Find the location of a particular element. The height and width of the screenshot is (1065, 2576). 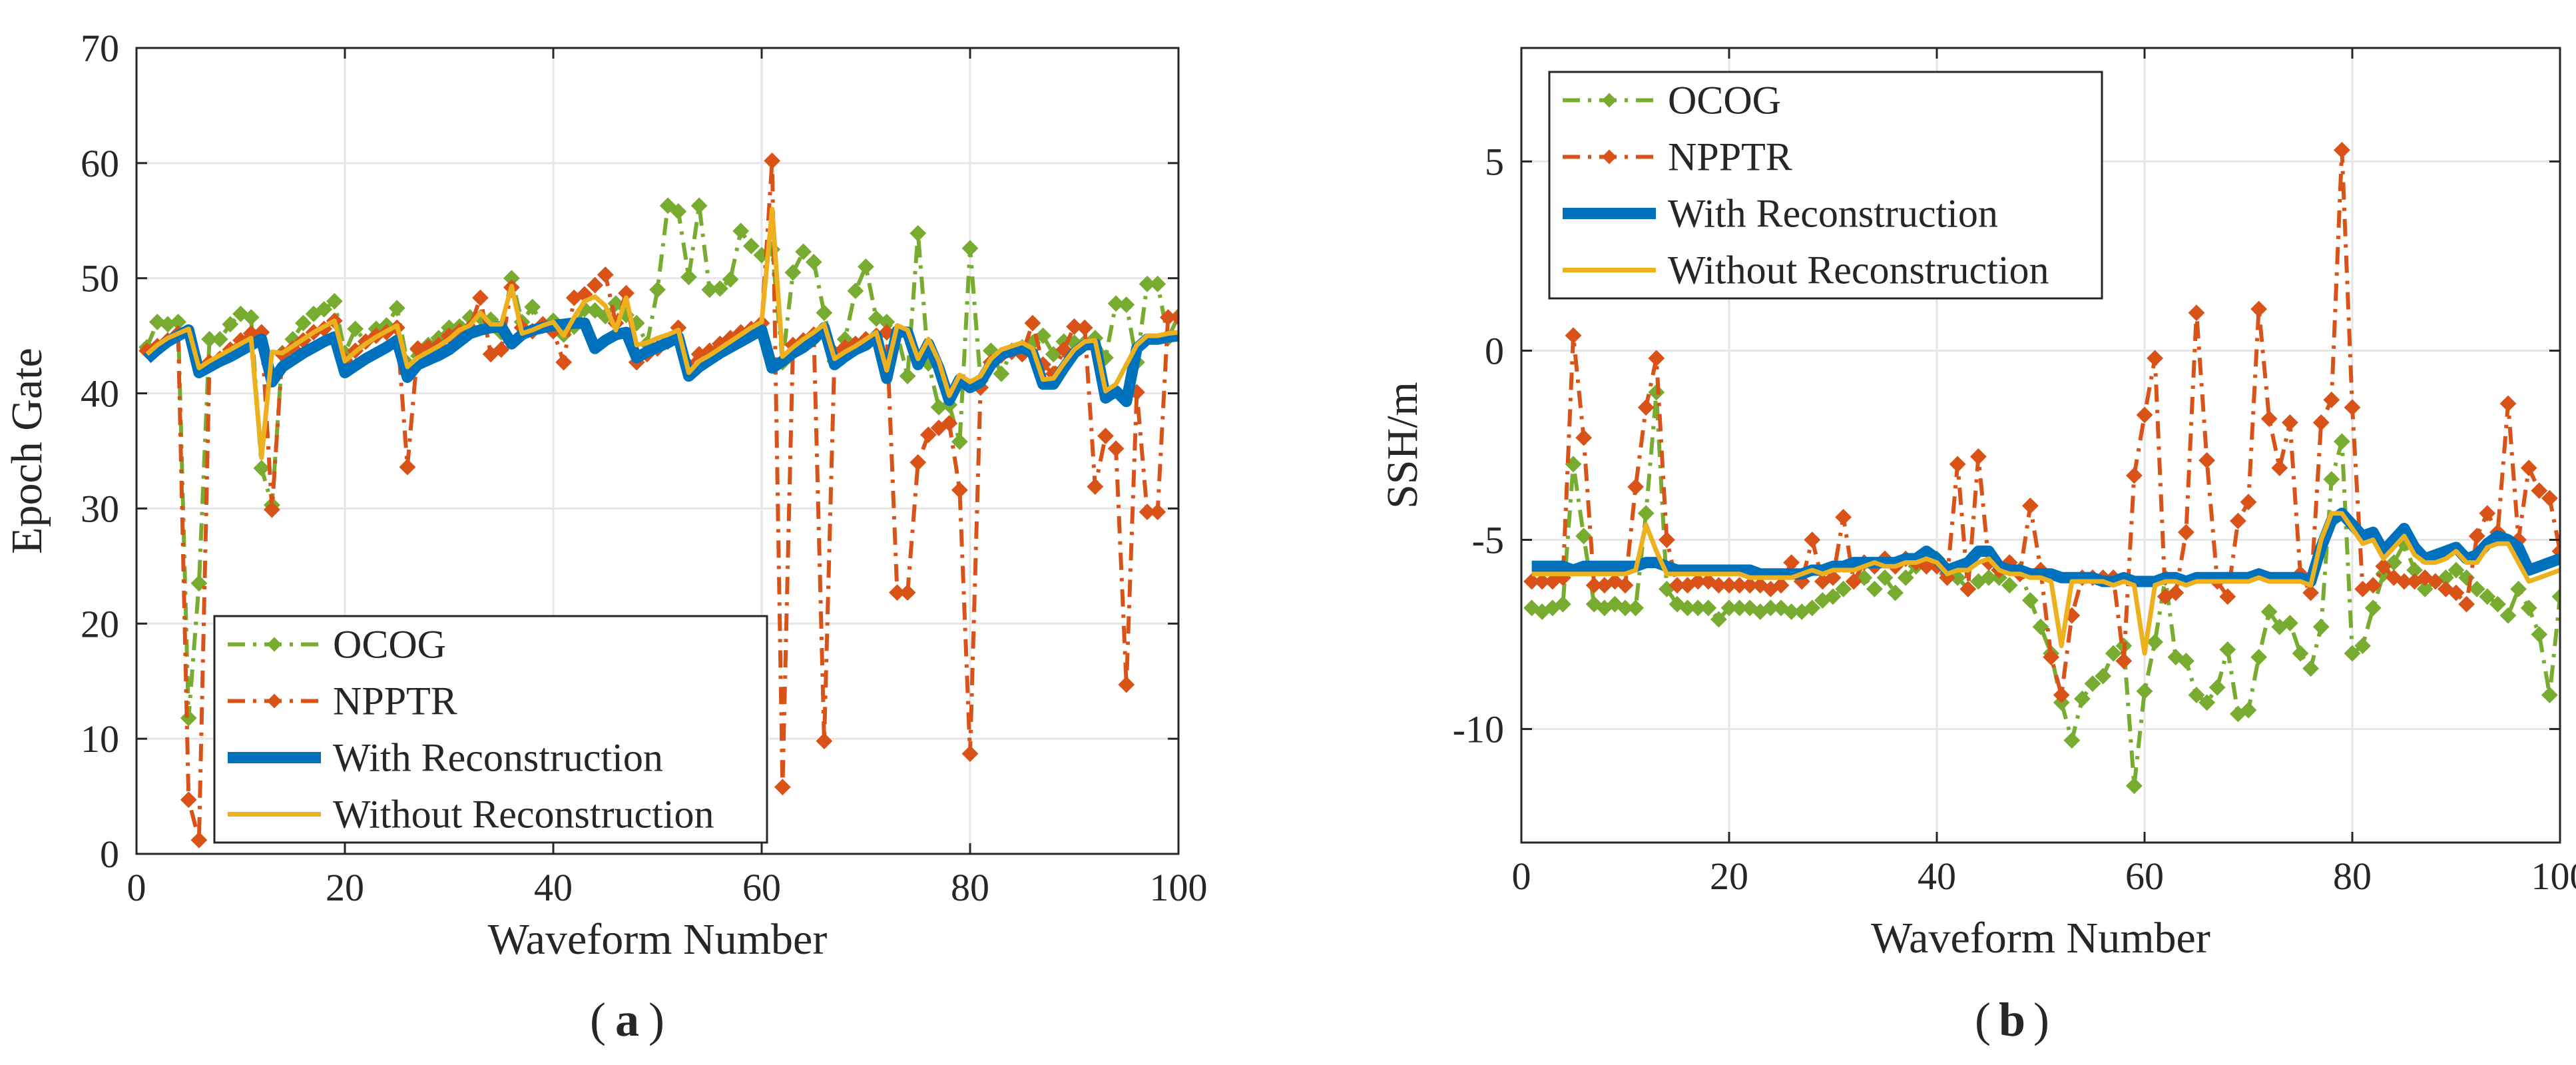

x-tick-label: 0 is located at coordinates (137, 887).